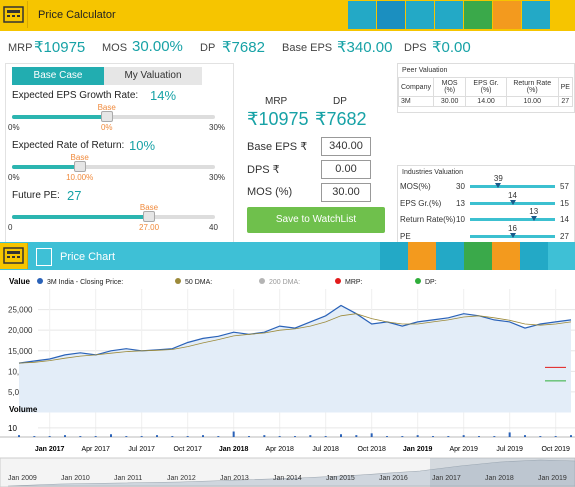  I want to click on summary-value: ₹340.00, so click(365, 47).